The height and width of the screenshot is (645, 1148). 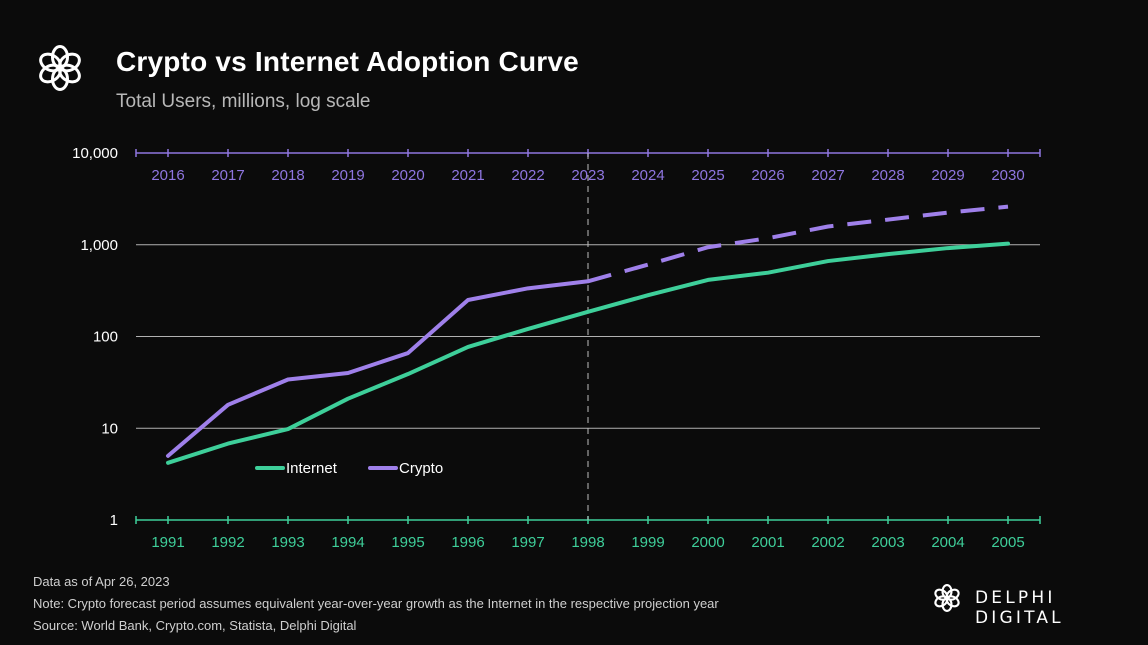 I want to click on top-x-tick-label: 2030, so click(x=1007, y=175).